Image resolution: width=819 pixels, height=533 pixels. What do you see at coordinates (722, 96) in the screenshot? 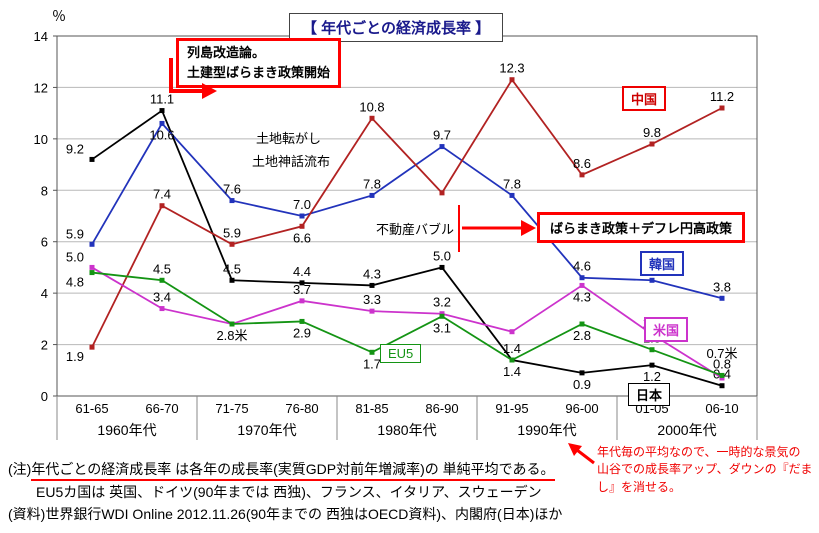
I see `svg-text: 11.2` at bounding box center [722, 96].